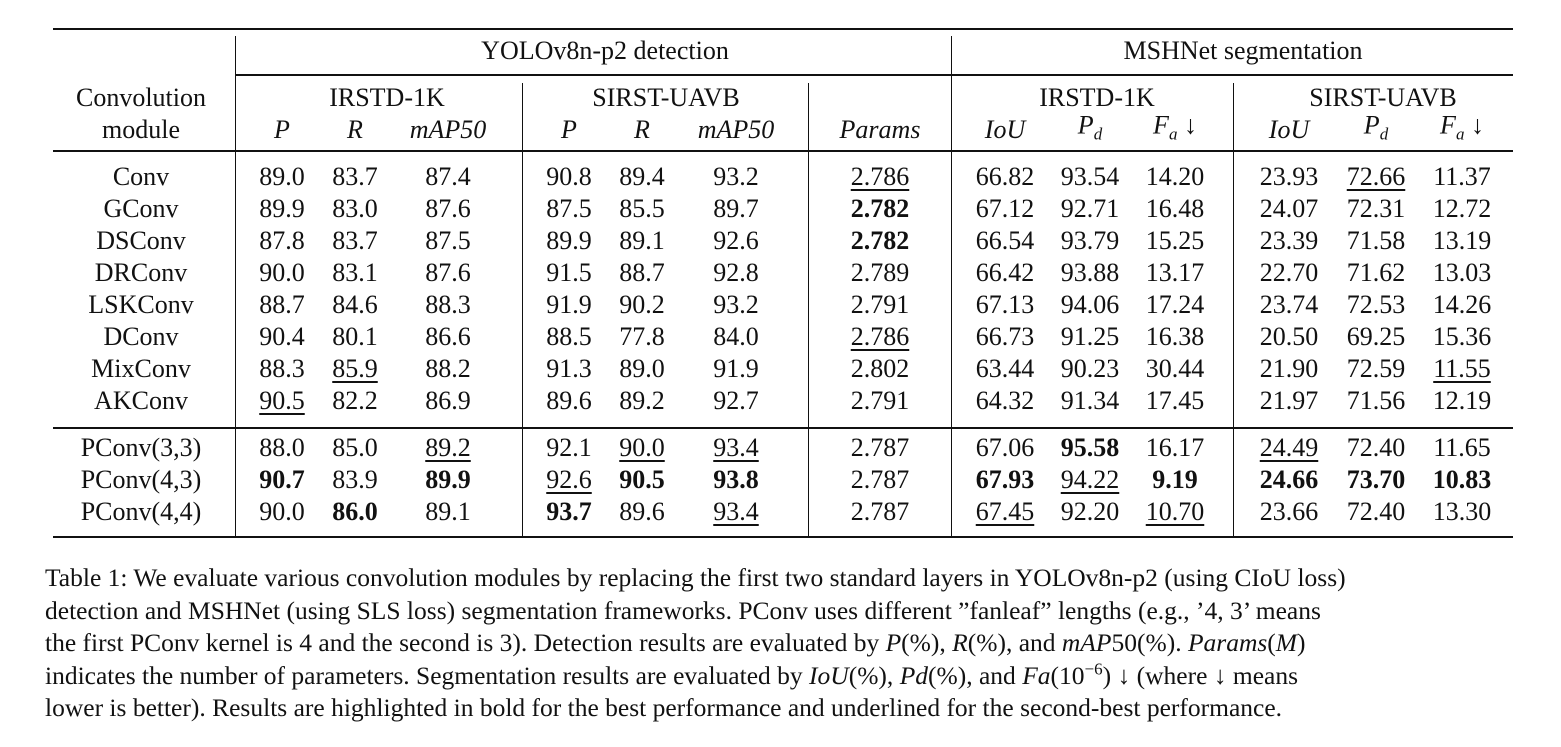 This screenshot has width=1561, height=747. I want to click on table-cell: 24.49, so click(1289, 447).